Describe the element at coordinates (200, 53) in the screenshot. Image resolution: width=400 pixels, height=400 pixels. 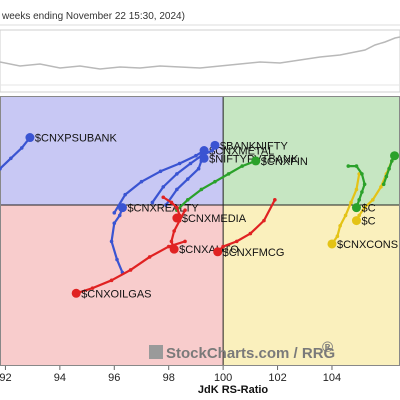
I see `overview-line` at that location.